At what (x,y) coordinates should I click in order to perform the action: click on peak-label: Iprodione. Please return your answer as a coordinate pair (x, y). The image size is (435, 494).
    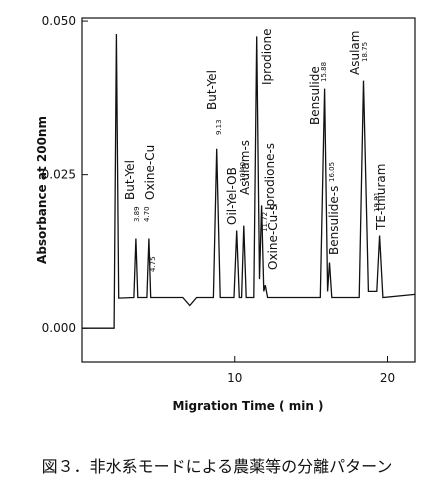
    Looking at the image, I should click on (267, 57).